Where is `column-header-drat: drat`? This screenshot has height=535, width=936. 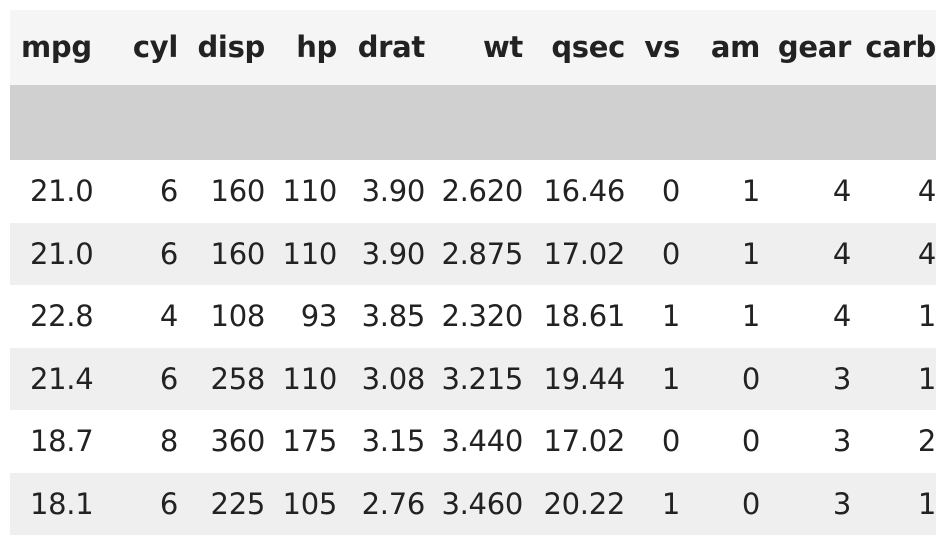
column-header-drat: drat is located at coordinates (381, 47).